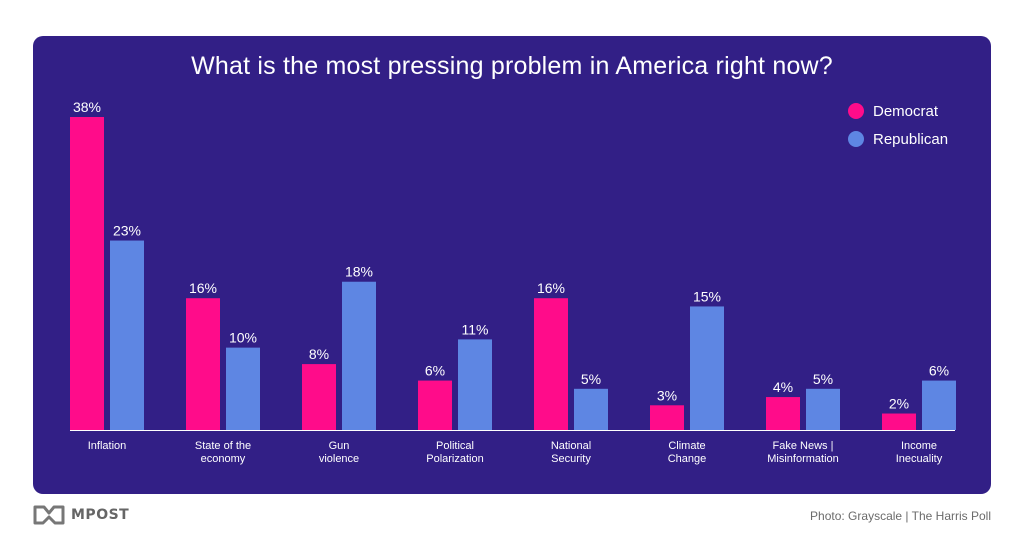 This screenshot has height=548, width=1024. Describe the element at coordinates (919, 459) in the screenshot. I see `category-label-7-1: Inecuality` at that location.